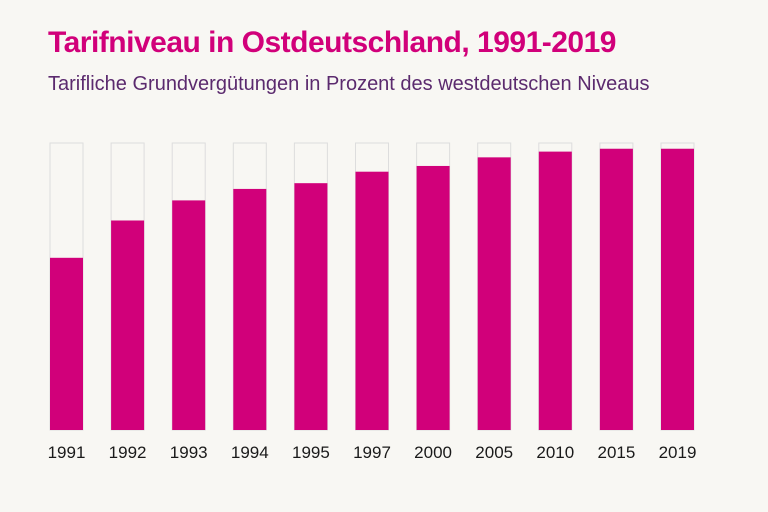 The image size is (768, 512). What do you see at coordinates (494, 452) in the screenshot?
I see `x-tick-label-2005: 2005` at bounding box center [494, 452].